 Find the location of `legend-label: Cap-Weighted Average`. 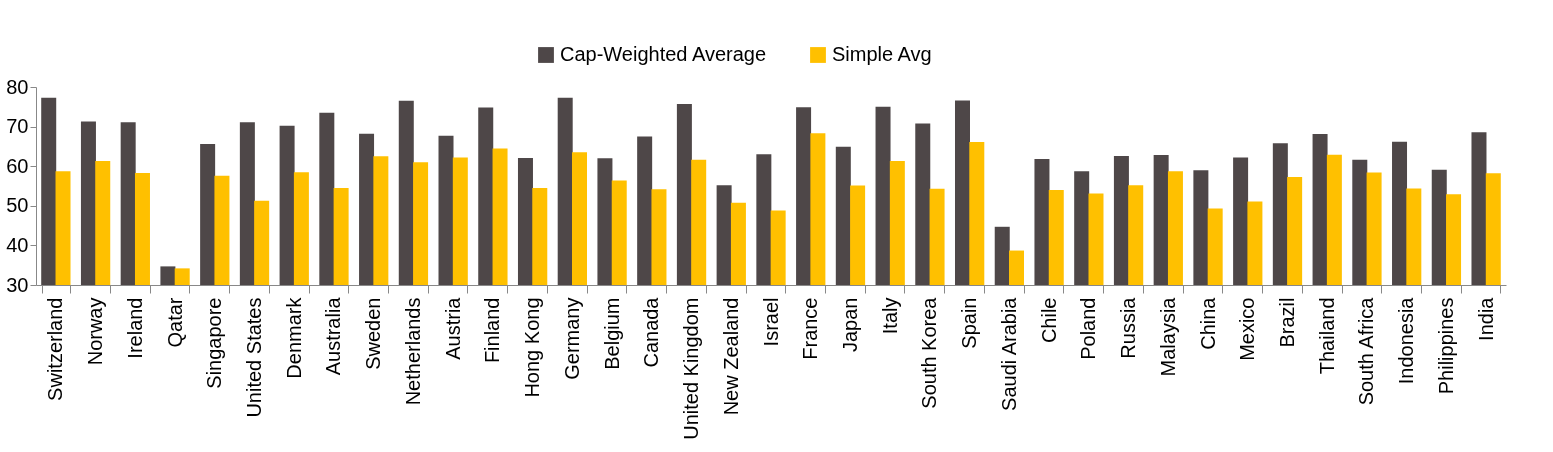

legend-label: Cap-Weighted Average is located at coordinates (663, 54).